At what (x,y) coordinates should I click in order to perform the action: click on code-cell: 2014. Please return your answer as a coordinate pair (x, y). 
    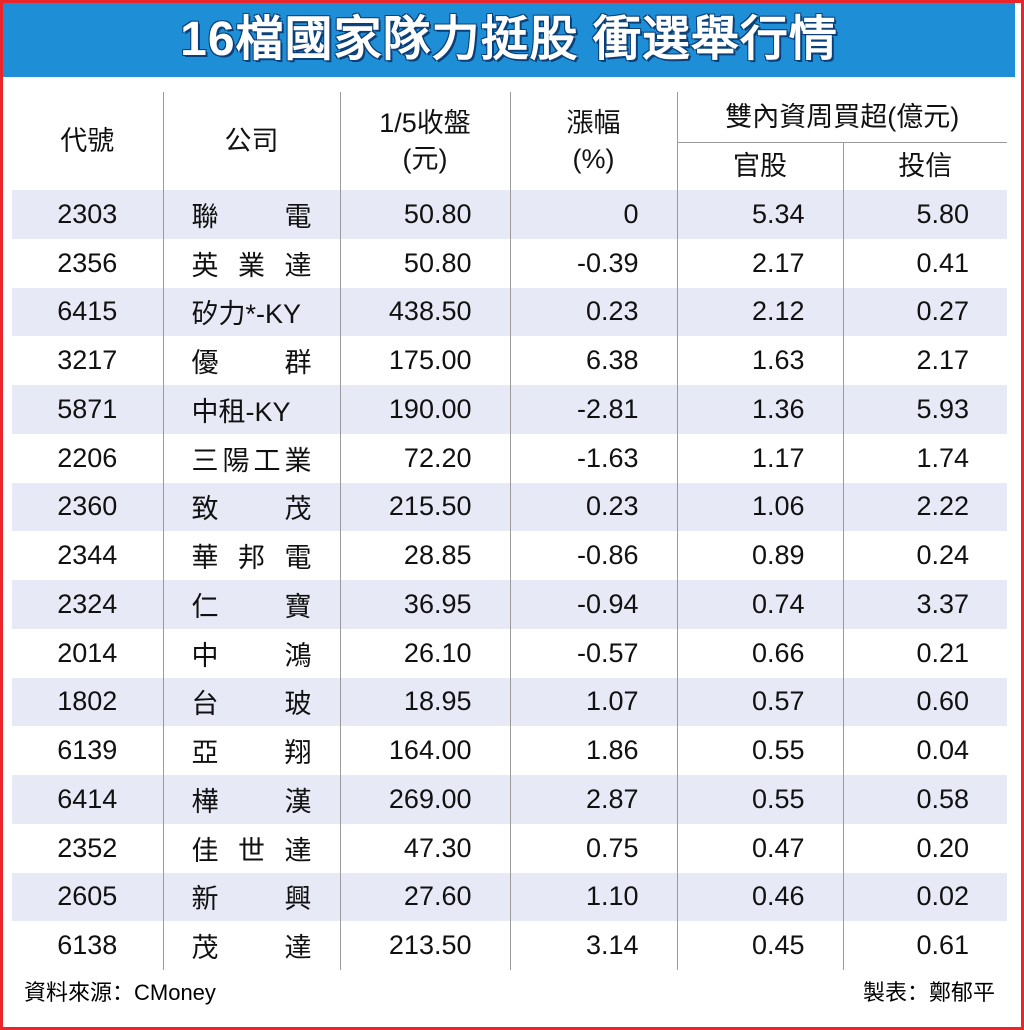
    Looking at the image, I should click on (87, 652).